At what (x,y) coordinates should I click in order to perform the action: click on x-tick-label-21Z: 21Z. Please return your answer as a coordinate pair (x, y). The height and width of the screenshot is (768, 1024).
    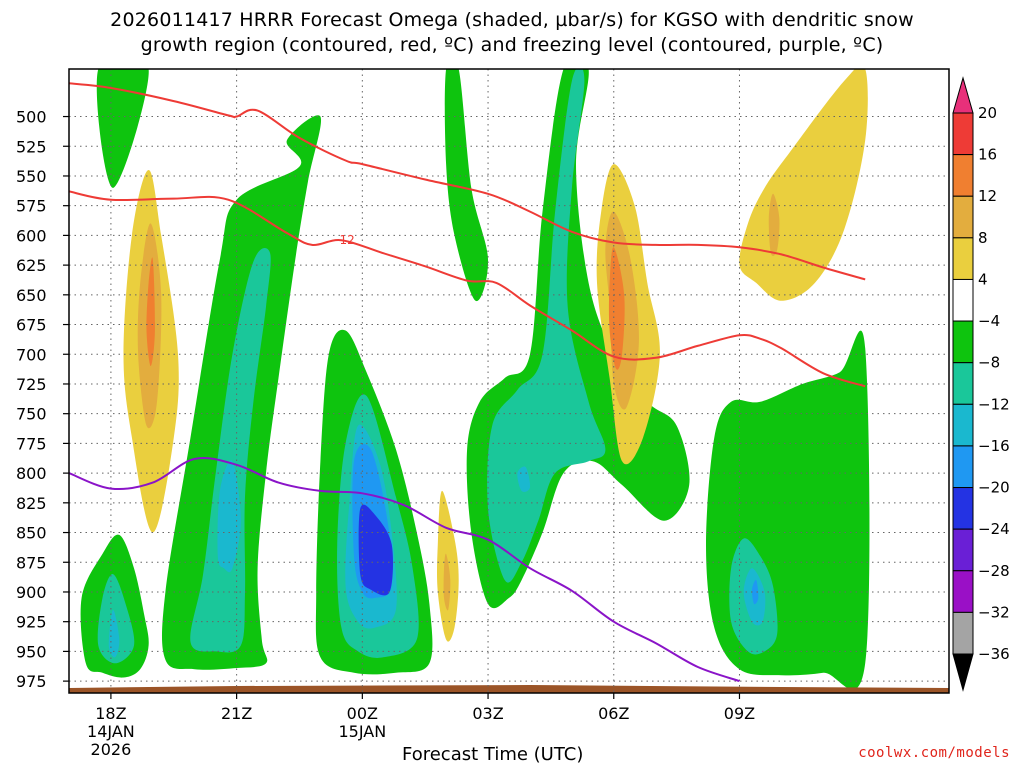
    Looking at the image, I should click on (236, 713).